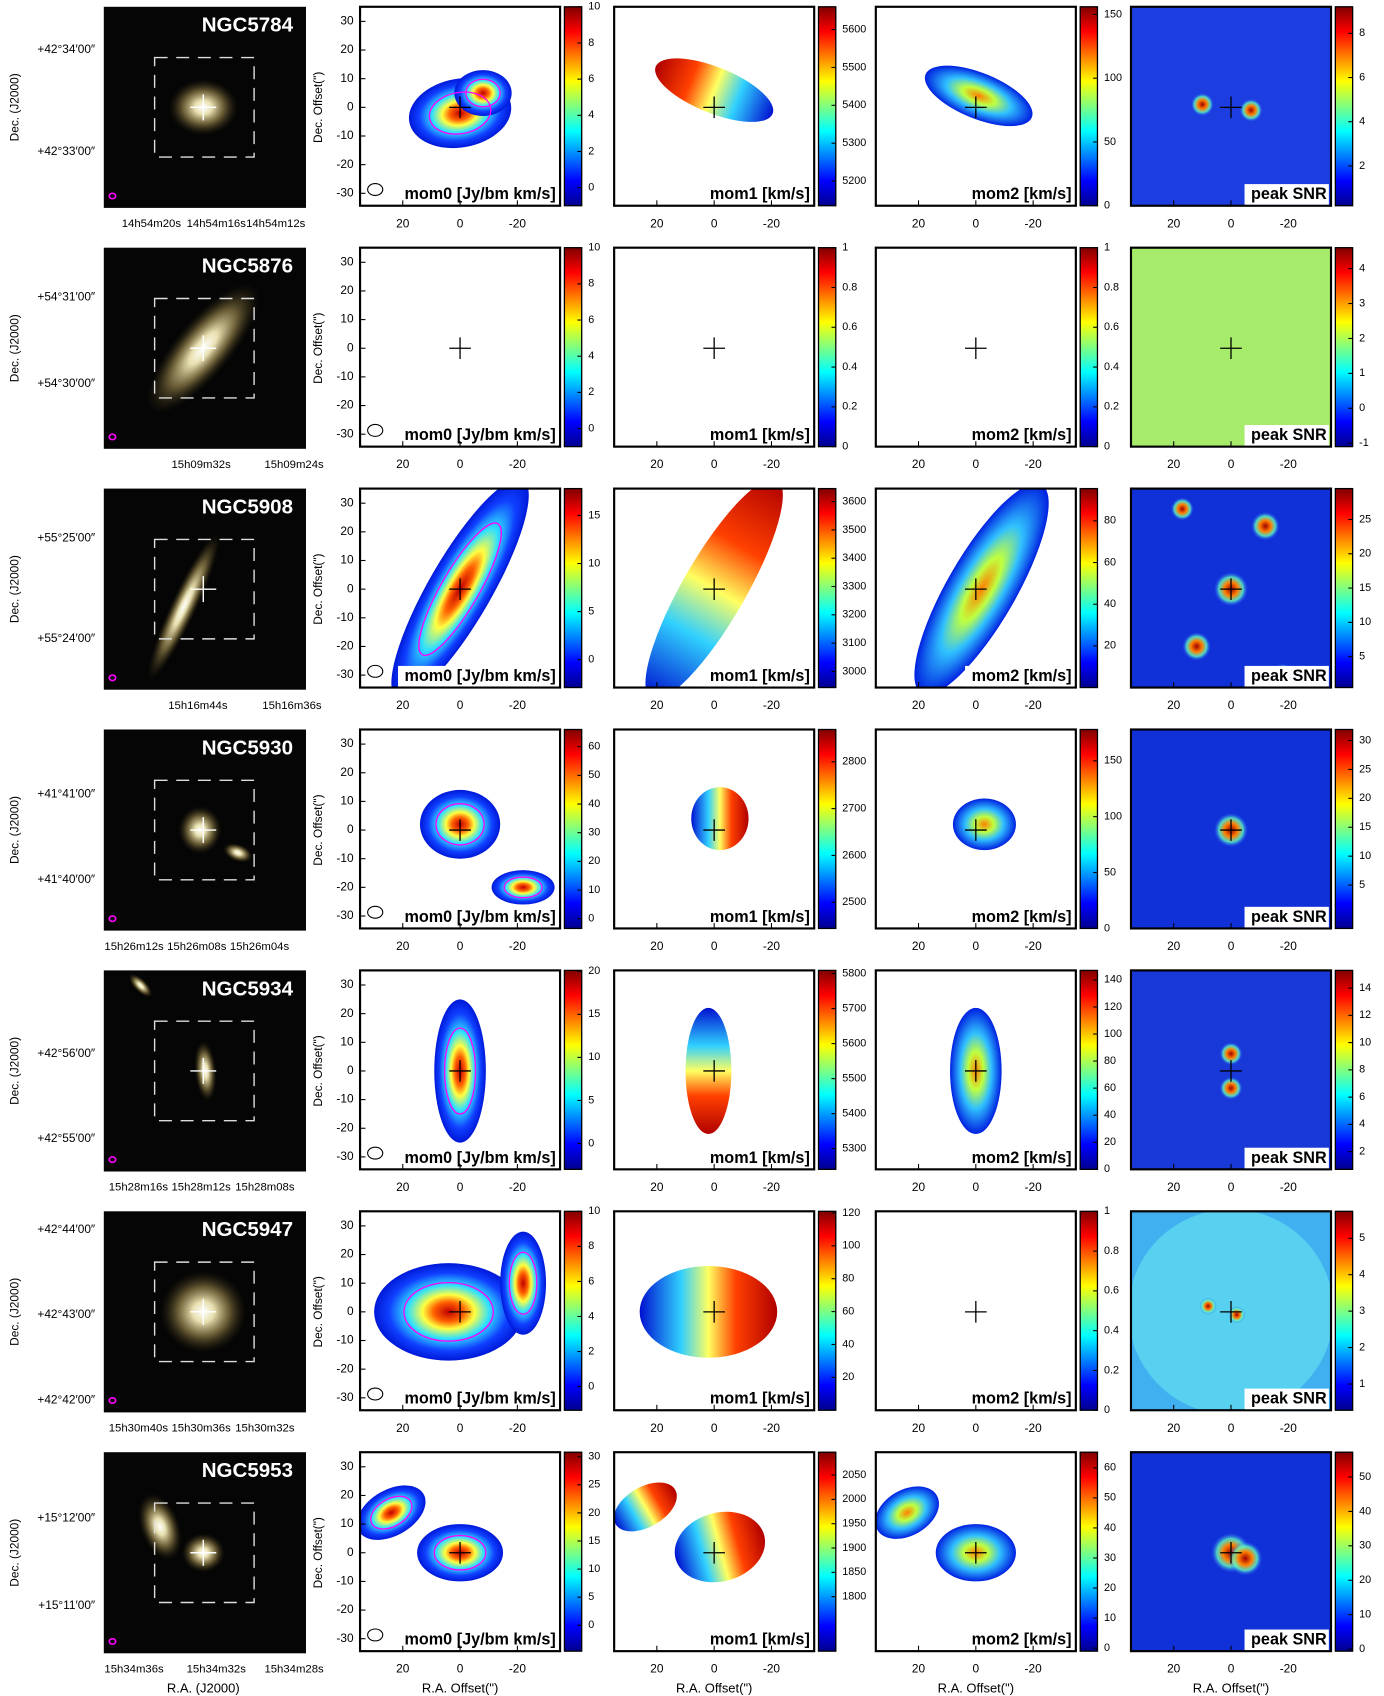  I want to click on colorbar-tick-label: 3600, so click(854, 501).